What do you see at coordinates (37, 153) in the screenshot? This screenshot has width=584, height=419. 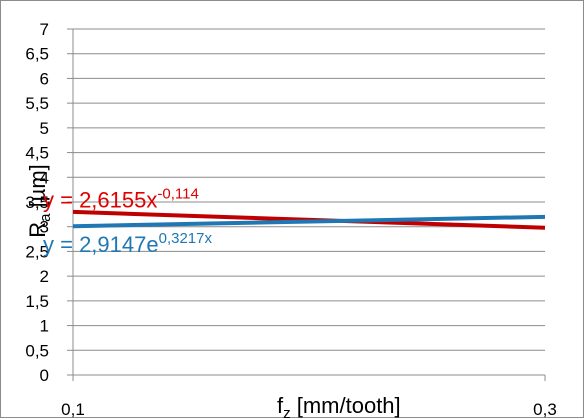 I see `y-tick-label: 4,5` at bounding box center [37, 153].